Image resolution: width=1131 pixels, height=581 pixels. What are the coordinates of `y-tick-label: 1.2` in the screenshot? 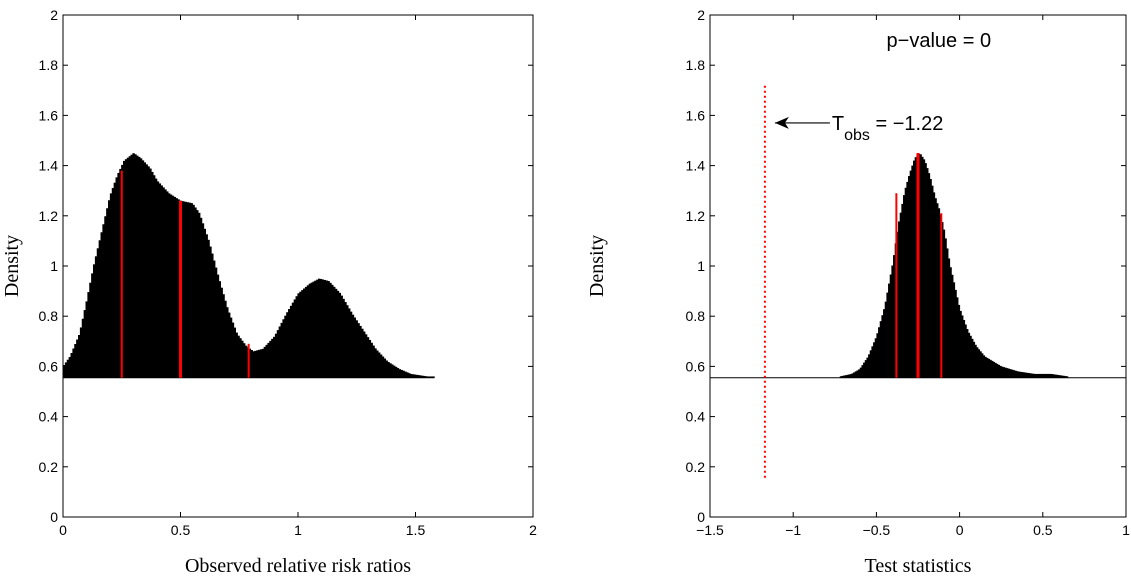 It's located at (49, 216).